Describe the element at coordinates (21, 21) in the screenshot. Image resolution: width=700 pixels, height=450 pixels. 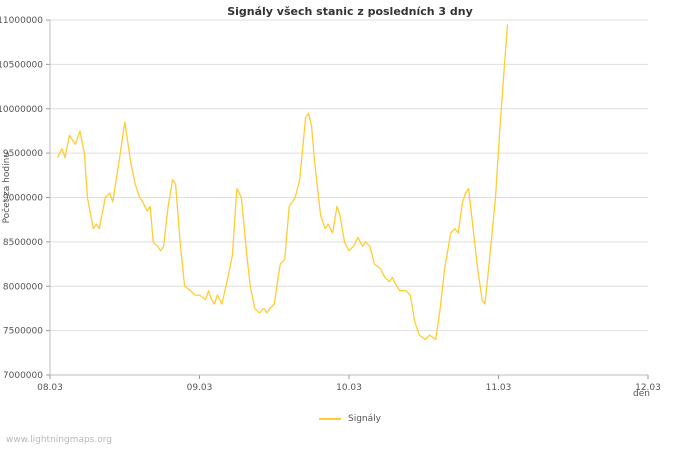
I see `y-tick-label: 11000000` at that location.